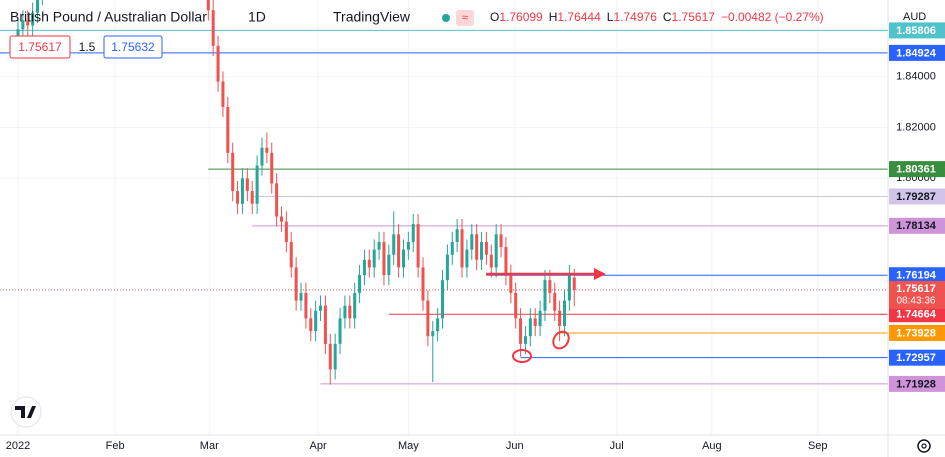  I want to click on indicator-icon: ≈, so click(465, 18).